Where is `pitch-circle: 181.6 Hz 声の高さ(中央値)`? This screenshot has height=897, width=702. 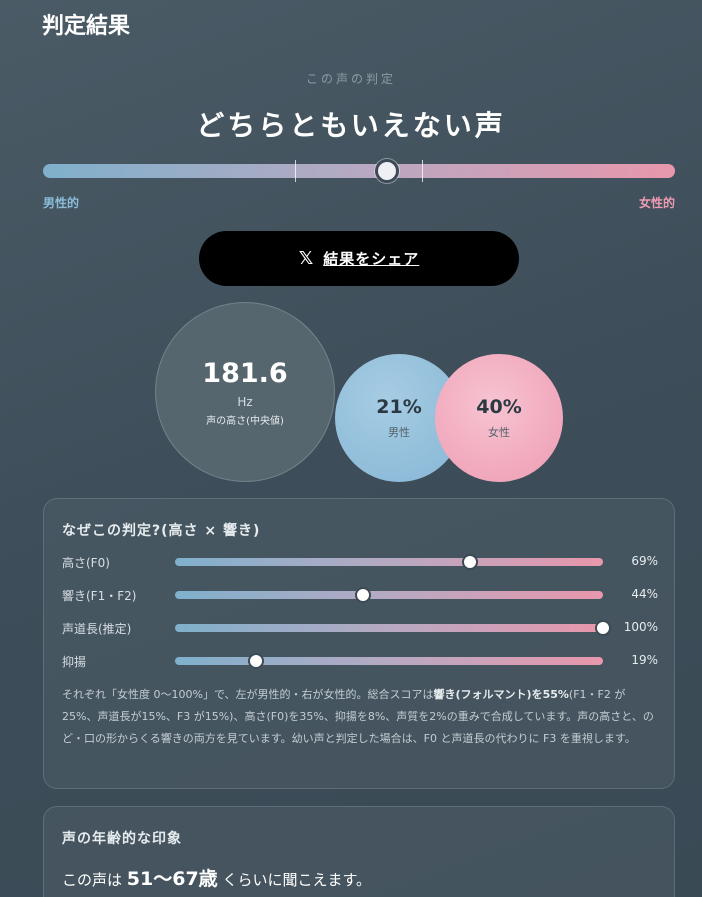
pitch-circle: 181.6 Hz 声の高さ(中央値) is located at coordinates (245, 392).